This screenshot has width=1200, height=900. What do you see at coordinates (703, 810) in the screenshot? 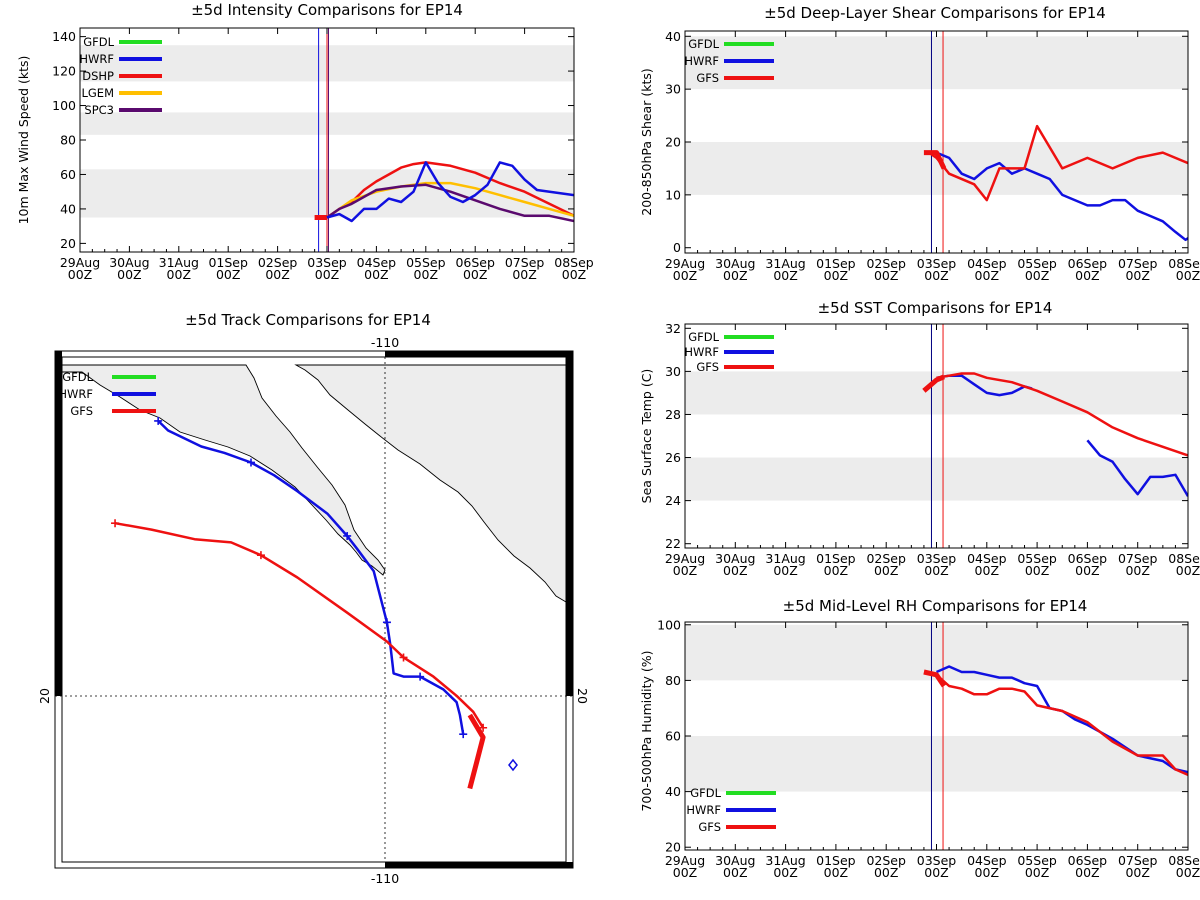
I see `rh-legend-label: HWRF` at bounding box center [703, 810].